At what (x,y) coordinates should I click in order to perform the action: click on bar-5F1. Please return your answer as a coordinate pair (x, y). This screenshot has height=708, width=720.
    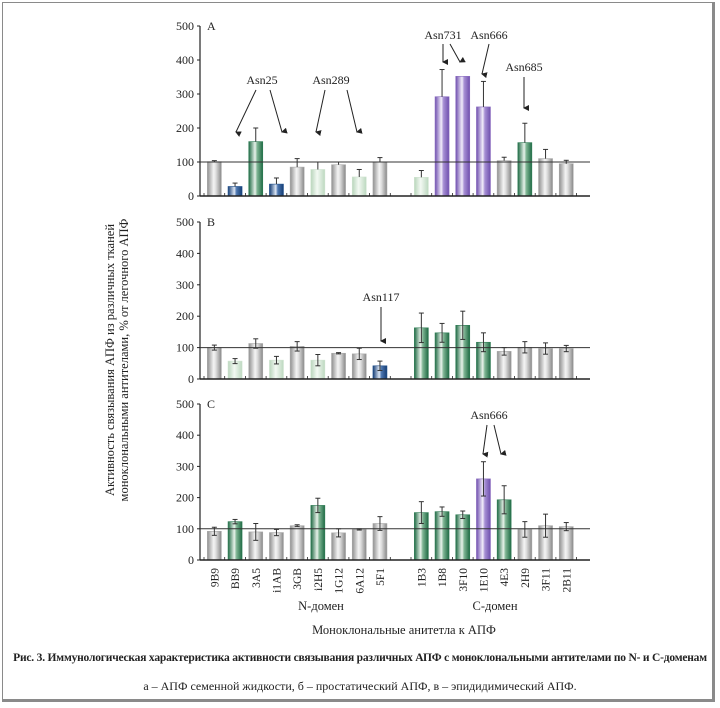
    Looking at the image, I should click on (380, 179).